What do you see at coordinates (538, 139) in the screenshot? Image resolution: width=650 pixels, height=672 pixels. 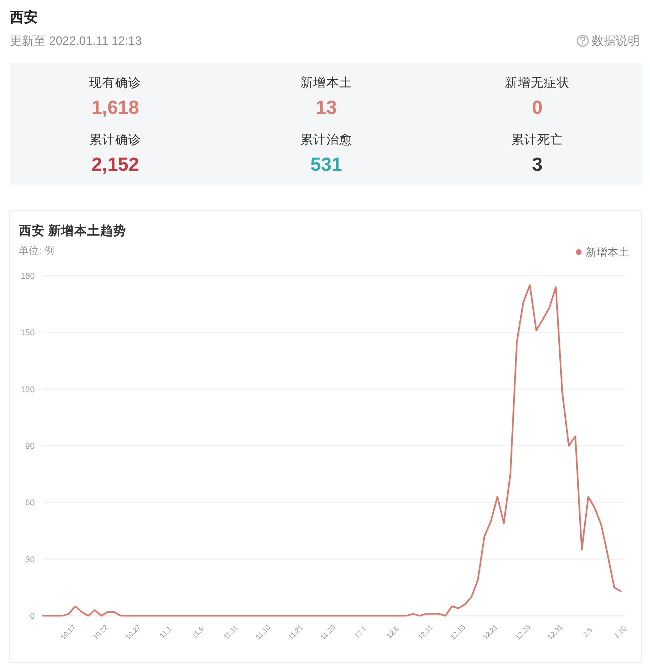 I see `text: 累计死亡` at bounding box center [538, 139].